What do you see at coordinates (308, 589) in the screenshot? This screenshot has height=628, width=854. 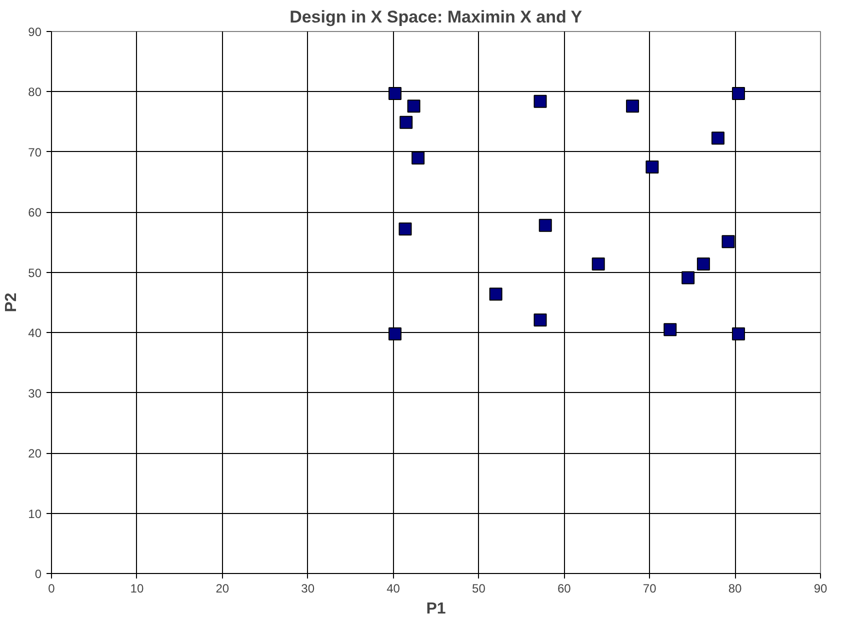 I see `x-tick-label: 30` at bounding box center [308, 589].